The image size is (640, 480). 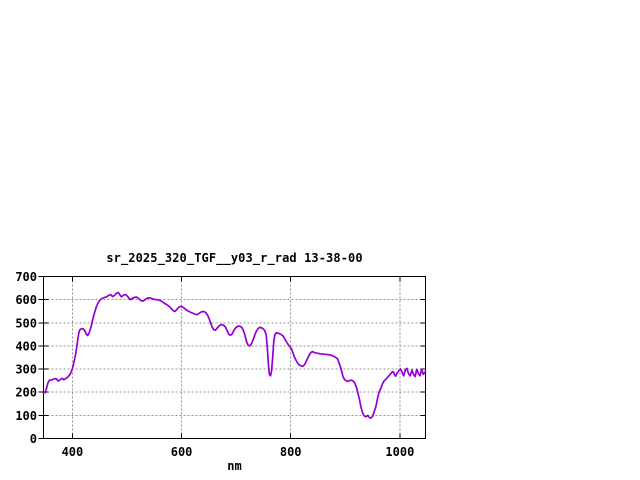 What do you see at coordinates (26, 370) in the screenshot?
I see `y-tick-label: 300` at bounding box center [26, 370].